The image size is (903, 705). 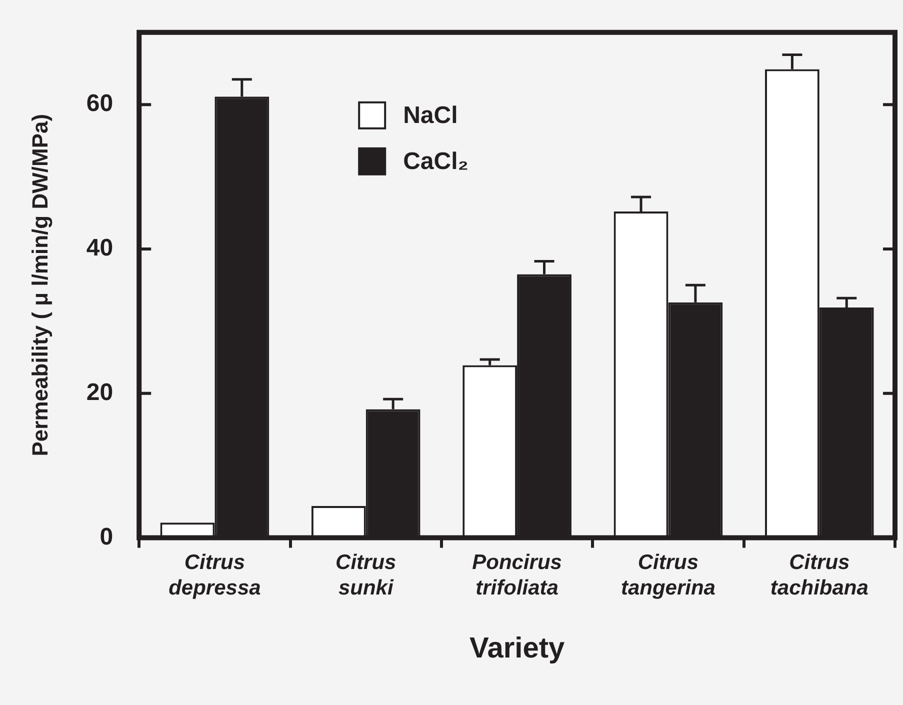 What do you see at coordinates (107, 536) in the screenshot?
I see `y-tick-label: 0` at bounding box center [107, 536].